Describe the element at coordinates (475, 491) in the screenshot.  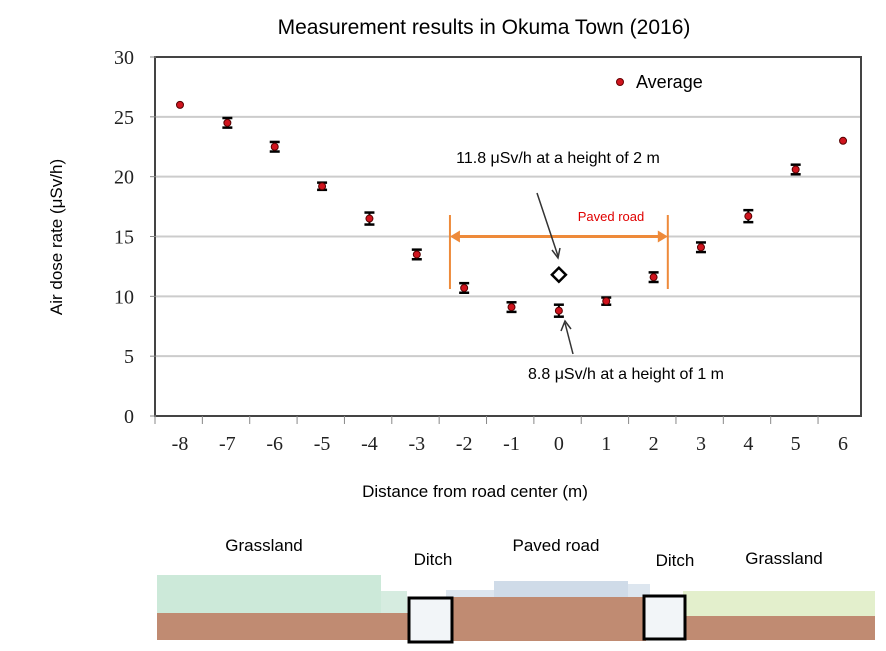
I see `x-axis-label: Distance from road center (m)` at that location.